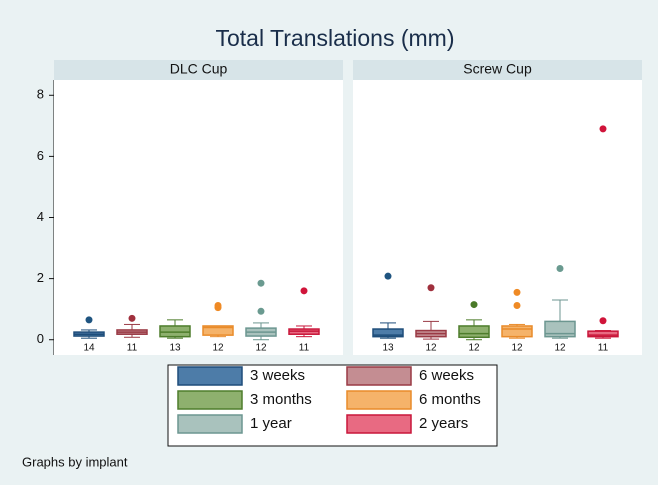 The height and width of the screenshot is (485, 658). I want to click on count-label: 14, so click(89, 348).